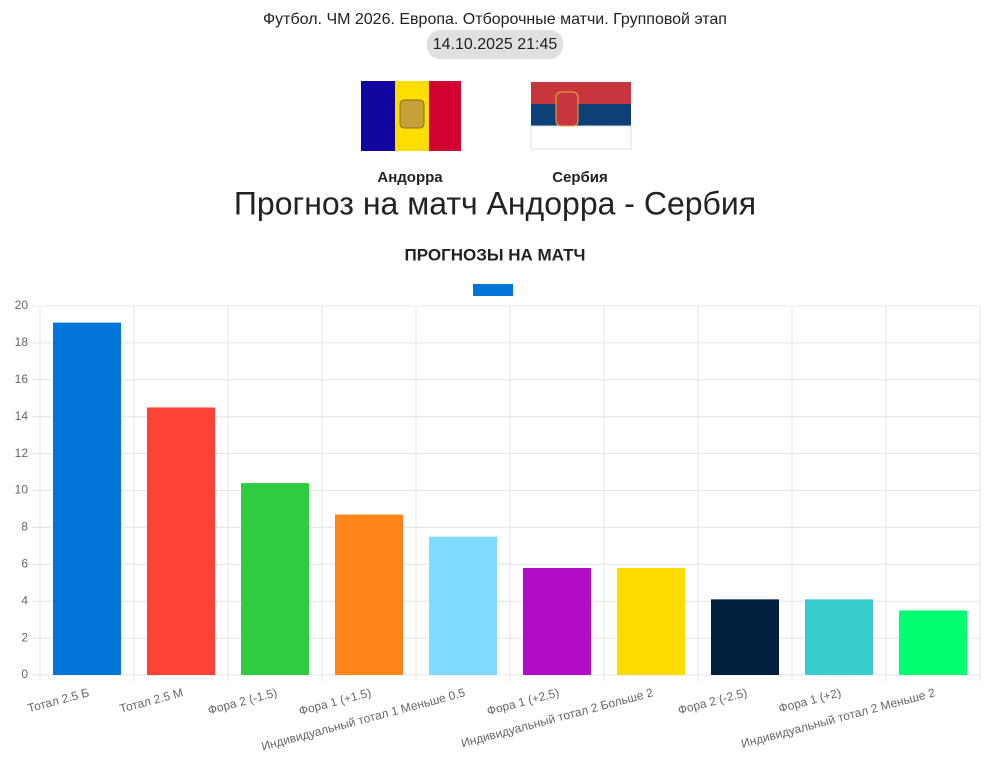 The image size is (1000, 765). Describe the element at coordinates (22, 379) in the screenshot. I see `y-tick-label: 16` at that location.